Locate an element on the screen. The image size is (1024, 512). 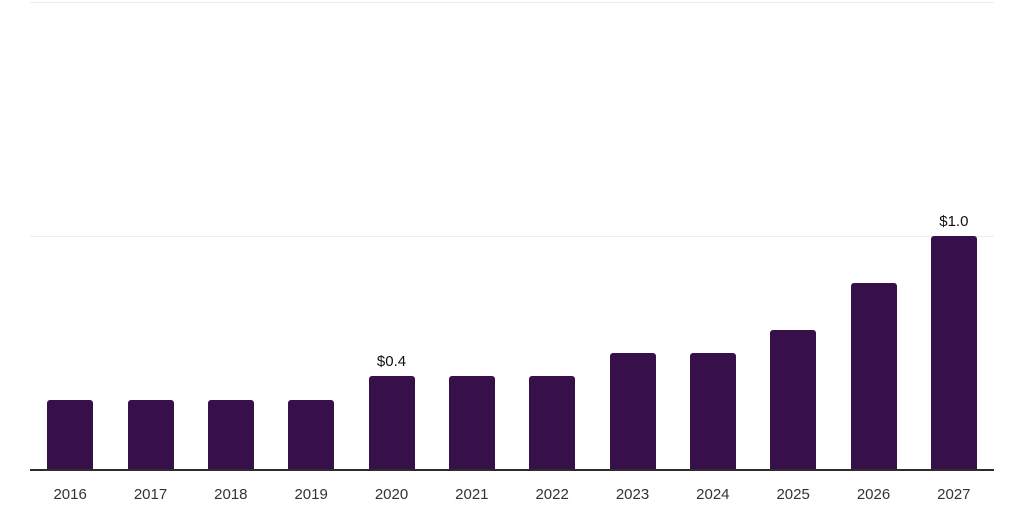
x-tick-label-2022: 2022 is located at coordinates (552, 494).